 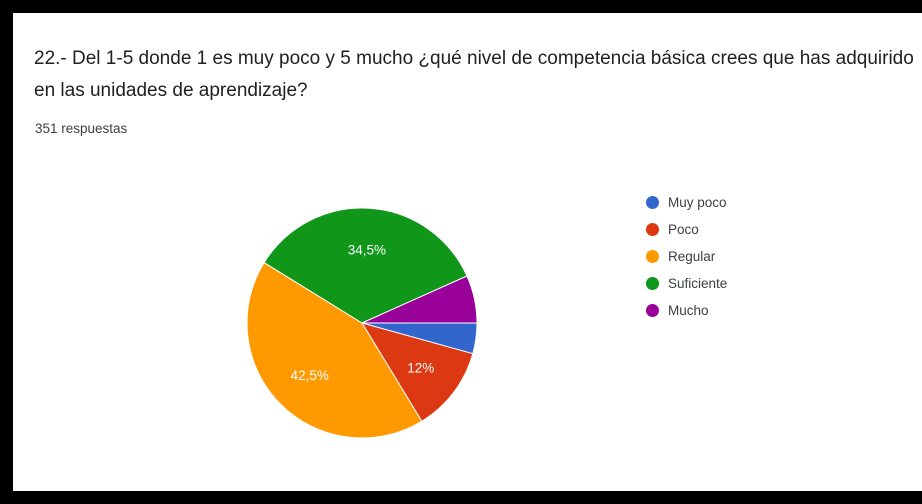 I want to click on legend-item-muy-poco: Muy poco, so click(x=686, y=202).